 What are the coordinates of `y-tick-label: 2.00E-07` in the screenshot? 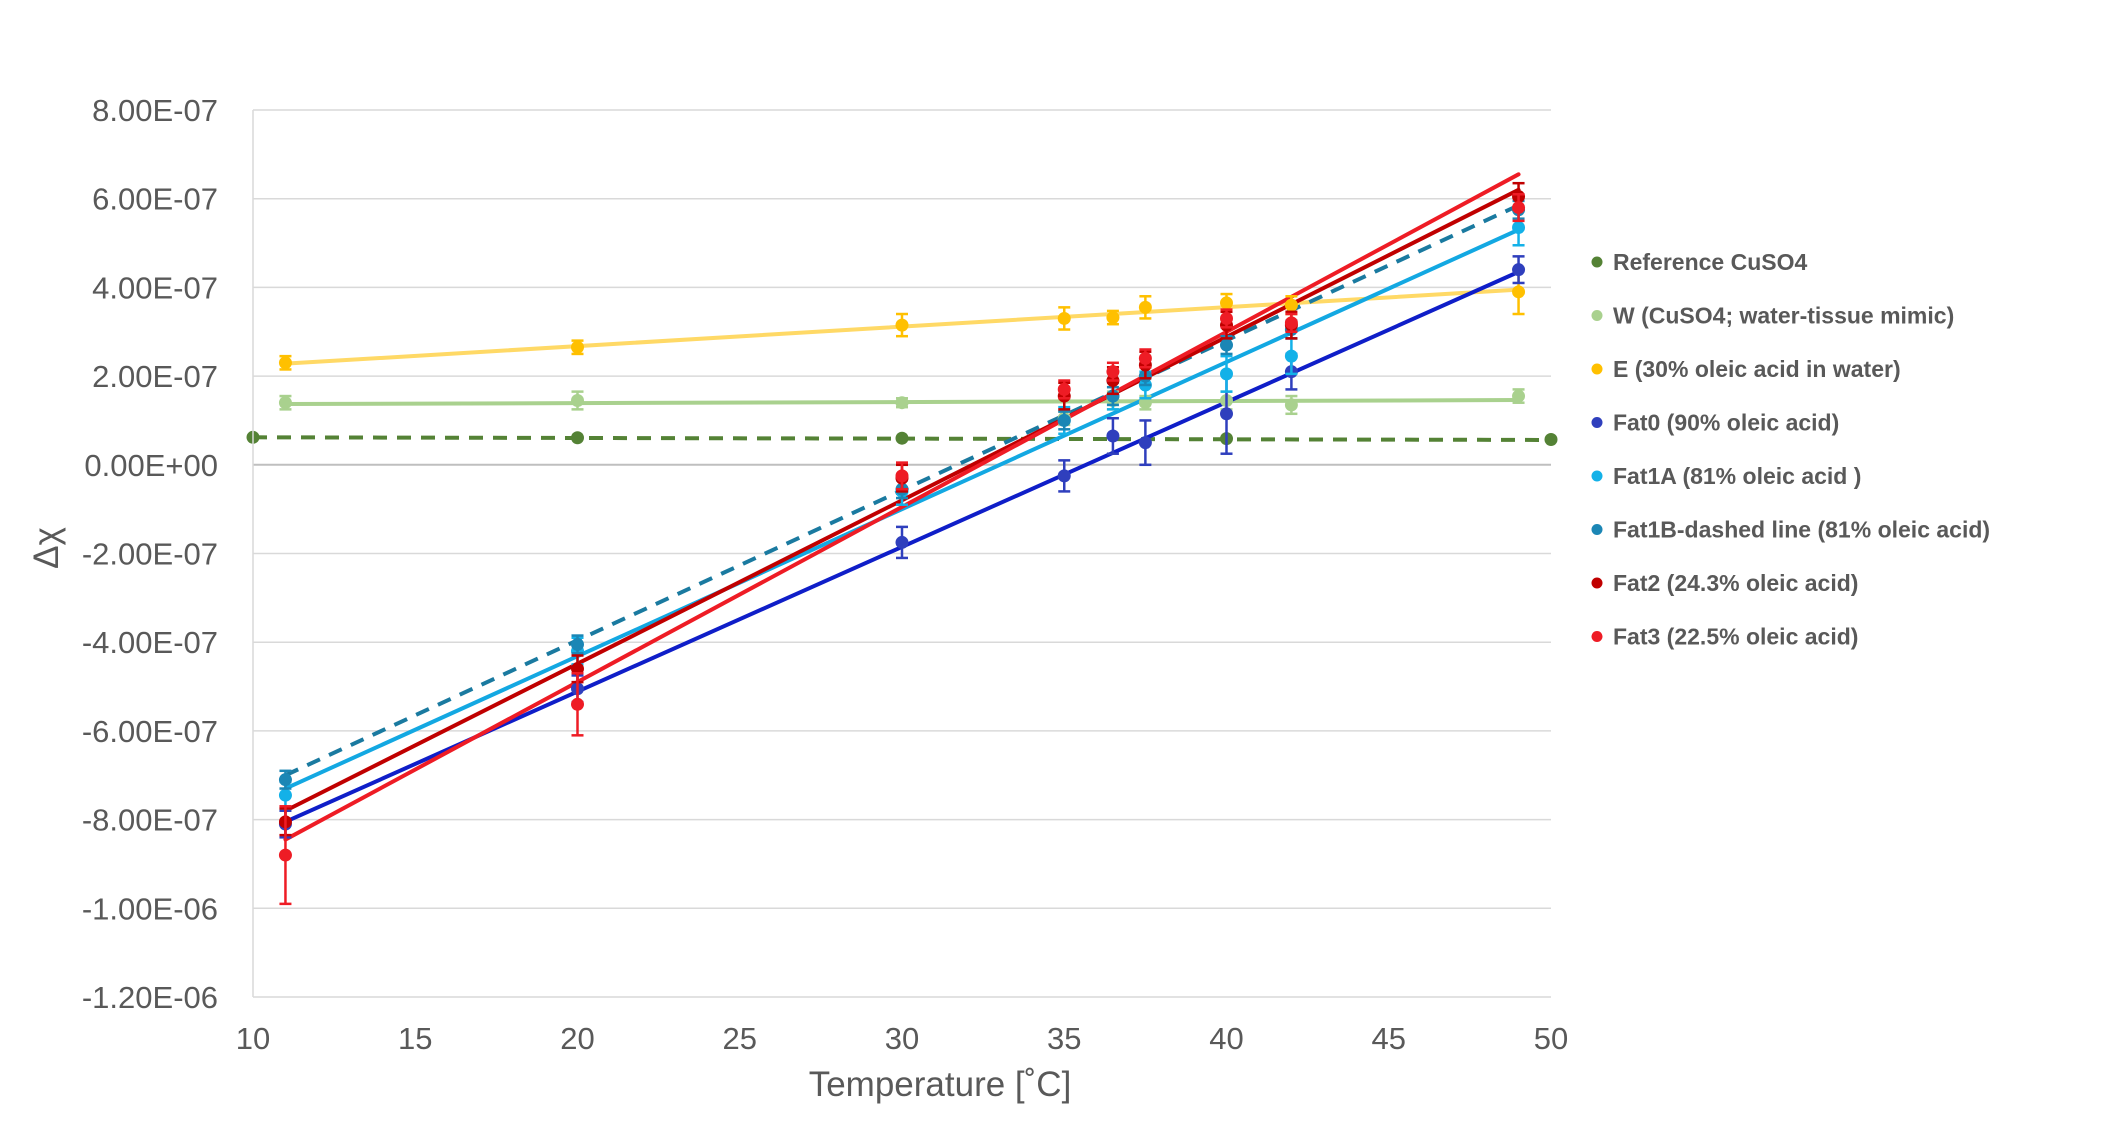 It's located at (155, 376).